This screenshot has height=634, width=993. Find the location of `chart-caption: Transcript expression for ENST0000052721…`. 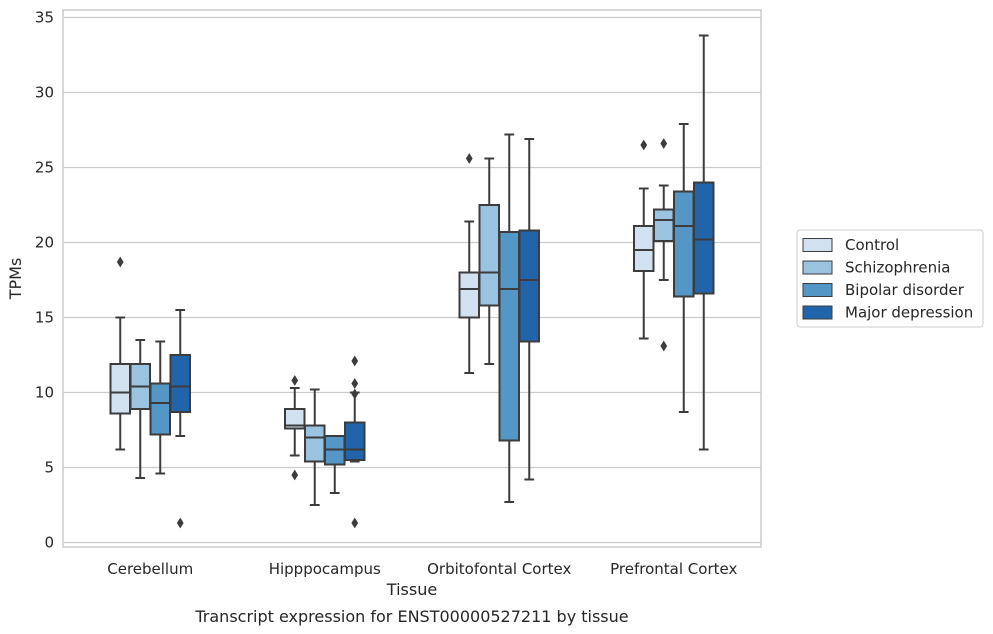

chart-caption: Transcript expression for ENST0000052721… is located at coordinates (411, 616).